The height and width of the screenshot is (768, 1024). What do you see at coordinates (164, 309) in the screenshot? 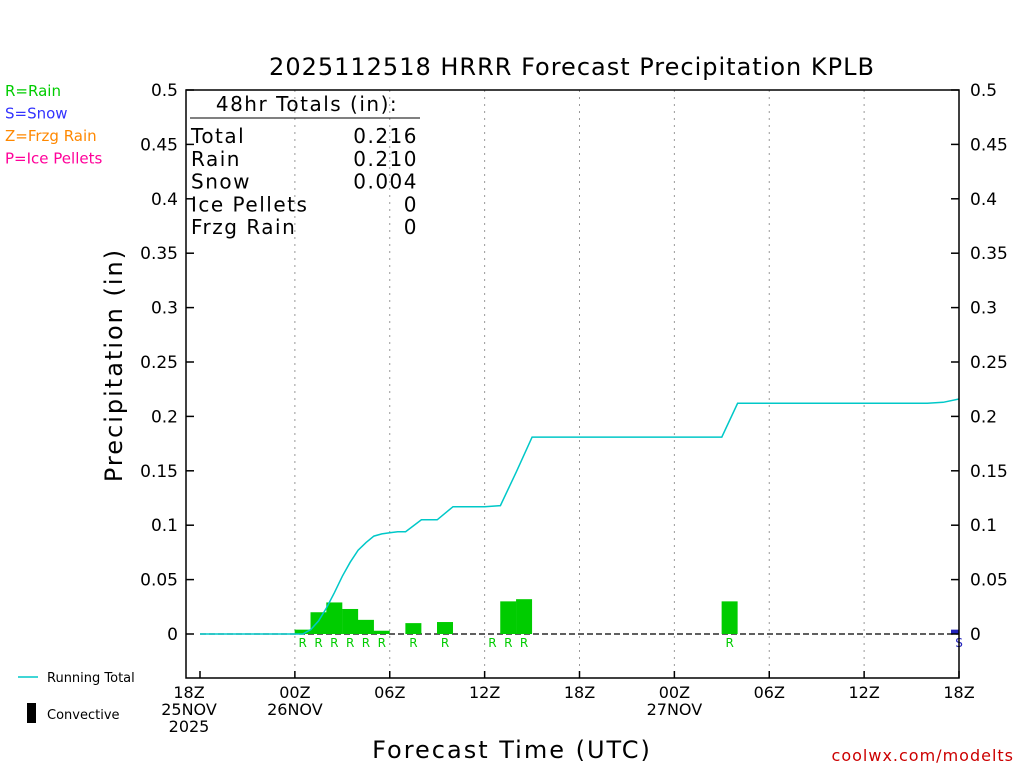
I see `y-tick-label-left-6: 0.3` at bounding box center [164, 309].